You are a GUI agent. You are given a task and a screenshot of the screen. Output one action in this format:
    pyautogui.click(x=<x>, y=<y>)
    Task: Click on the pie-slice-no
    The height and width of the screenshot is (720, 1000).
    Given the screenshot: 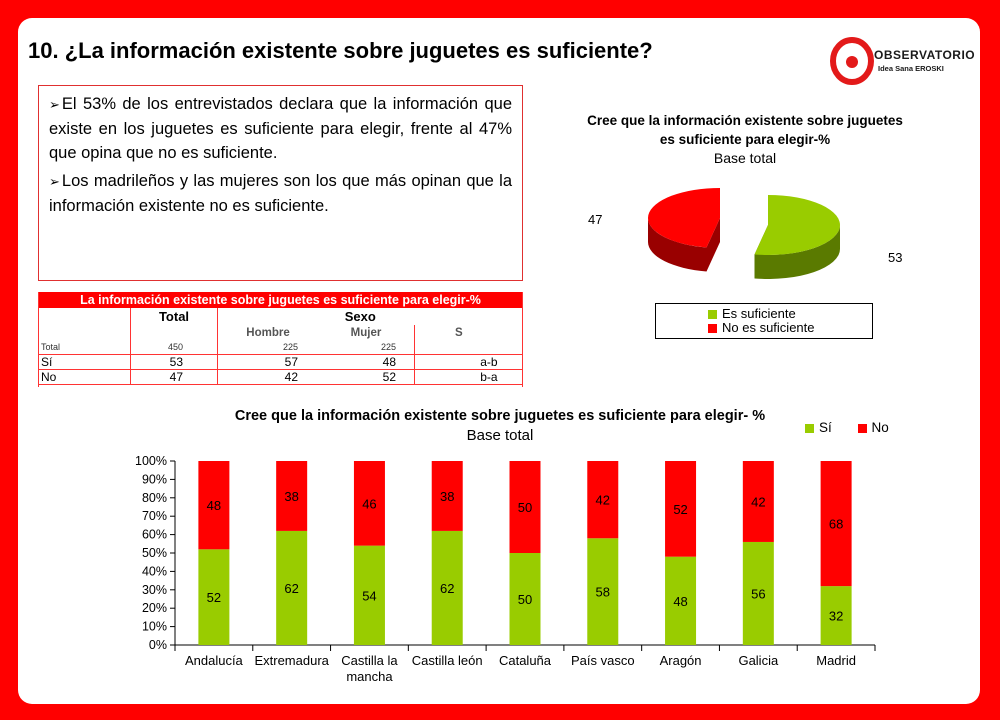 What is the action you would take?
    pyautogui.click(x=683, y=218)
    